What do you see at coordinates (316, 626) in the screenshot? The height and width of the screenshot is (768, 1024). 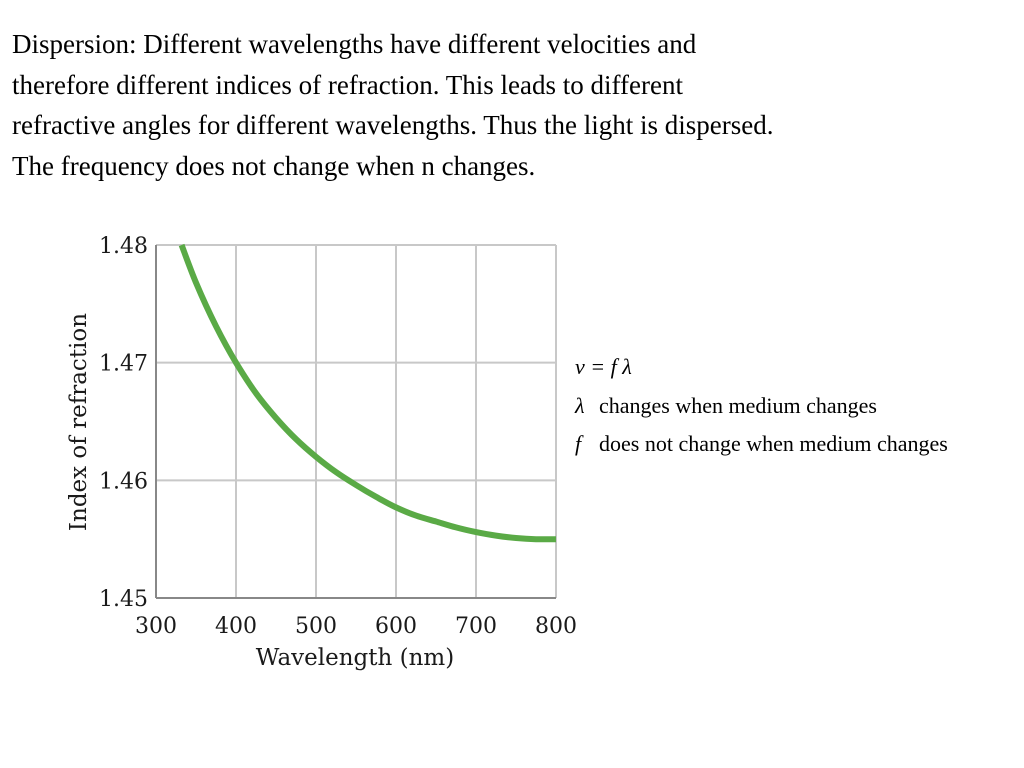 I see `x-tick-label: 500` at bounding box center [316, 626].